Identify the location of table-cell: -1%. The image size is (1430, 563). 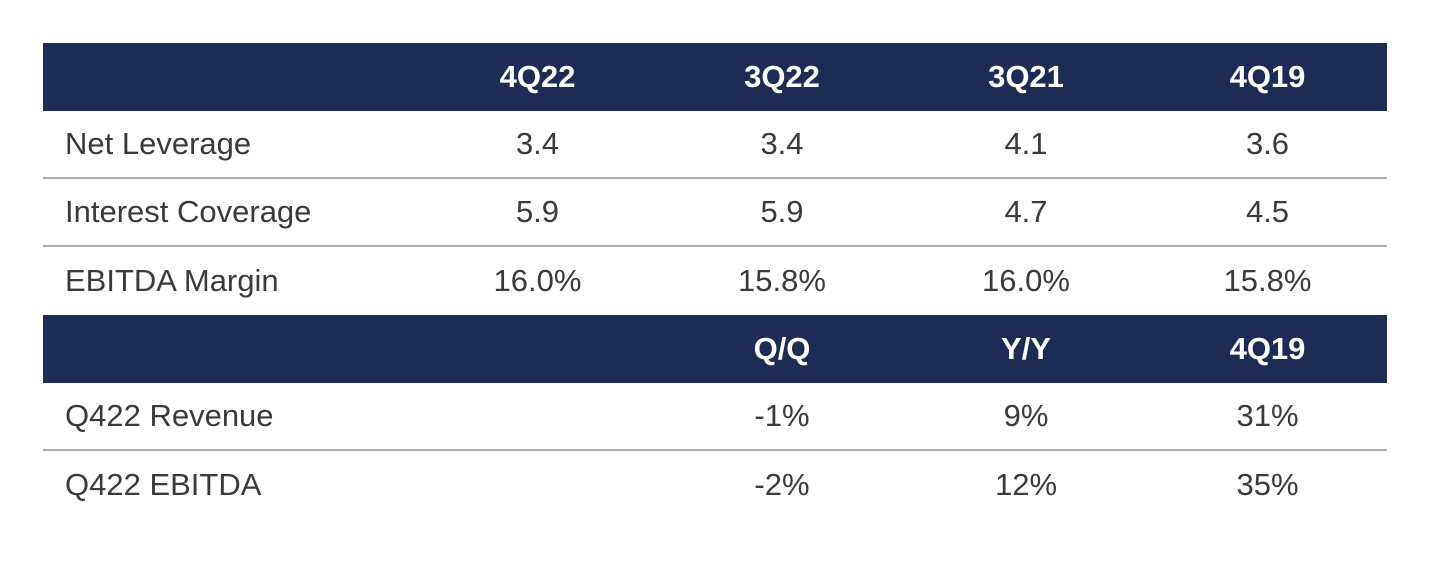
(782, 415).